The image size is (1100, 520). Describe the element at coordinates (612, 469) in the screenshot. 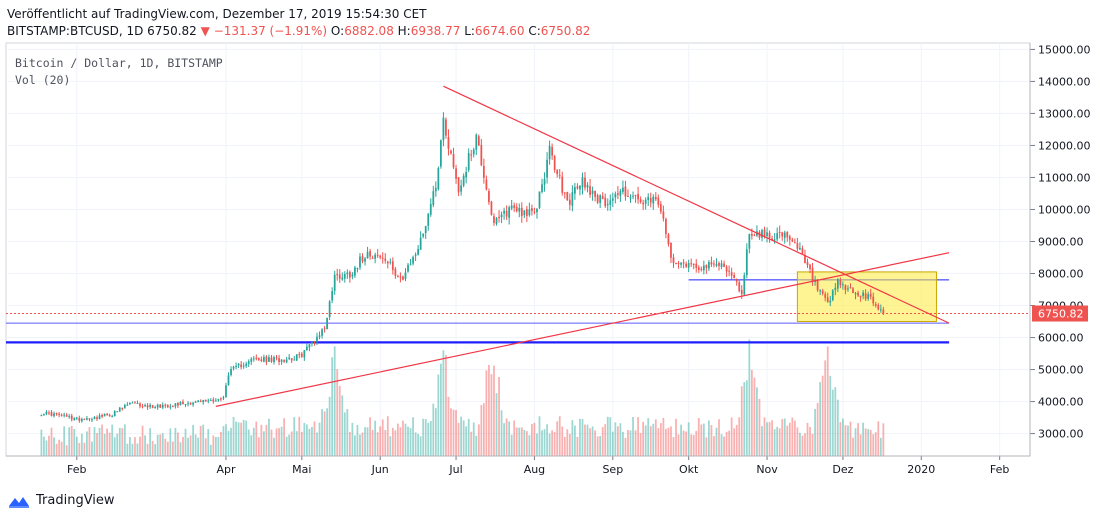

I see `x-tick-label: Sep` at that location.